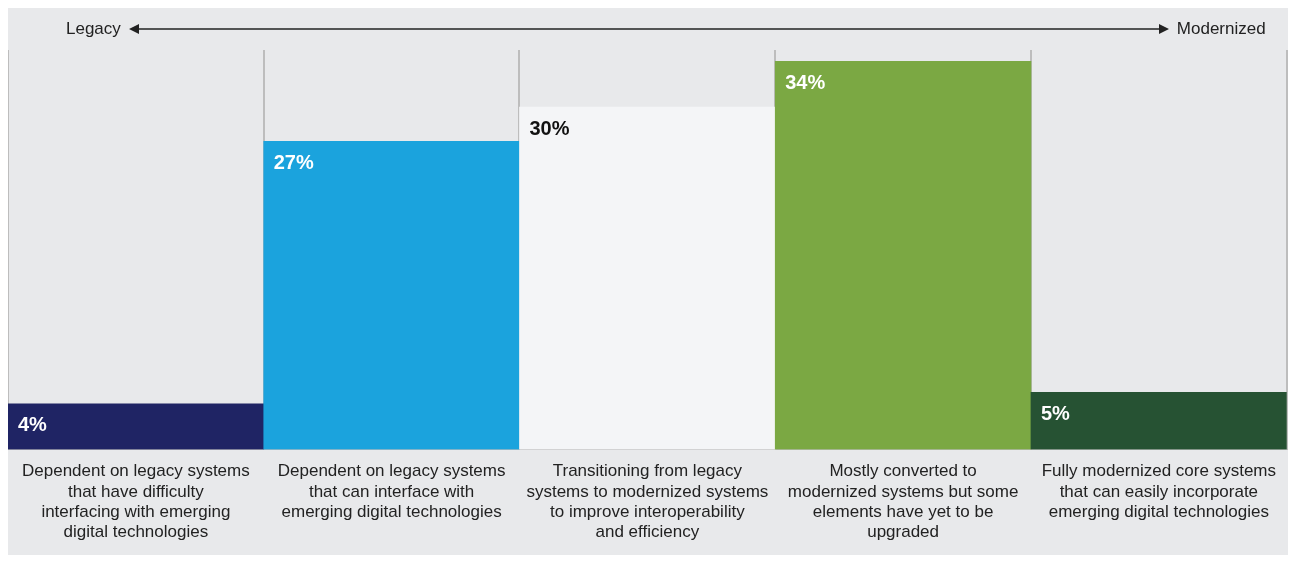 Image resolution: width=1296 pixels, height=563 pixels. I want to click on data-label: 27%, so click(293, 161).